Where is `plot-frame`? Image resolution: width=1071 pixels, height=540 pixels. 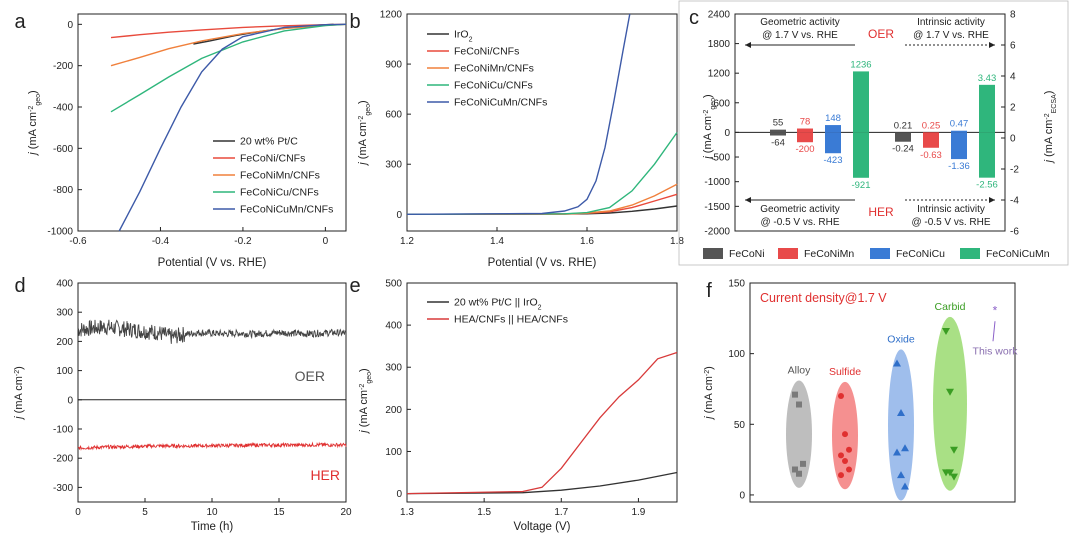
plot-frame is located at coordinates (212, 122).